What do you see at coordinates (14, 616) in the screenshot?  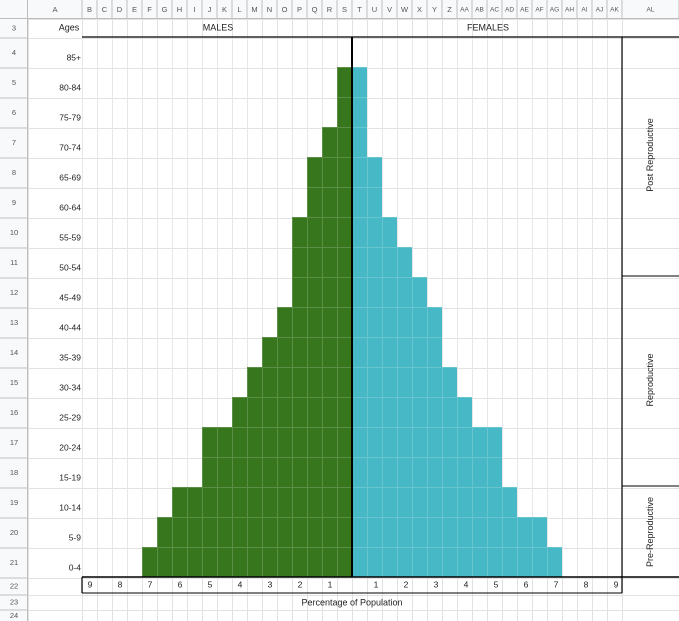 I see `row-header-24: 24` at bounding box center [14, 616].